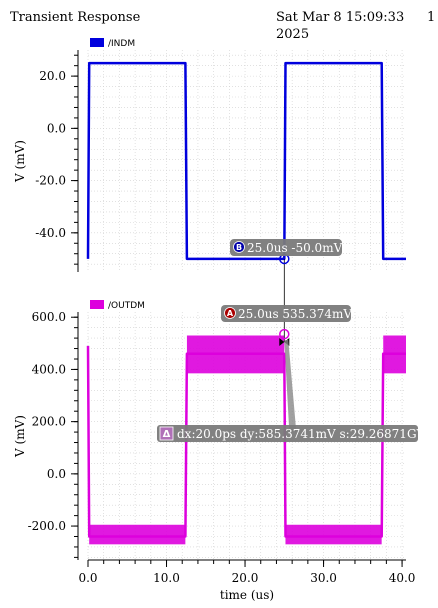  I want to click on y-tick-label: -40.0, so click(50, 233).